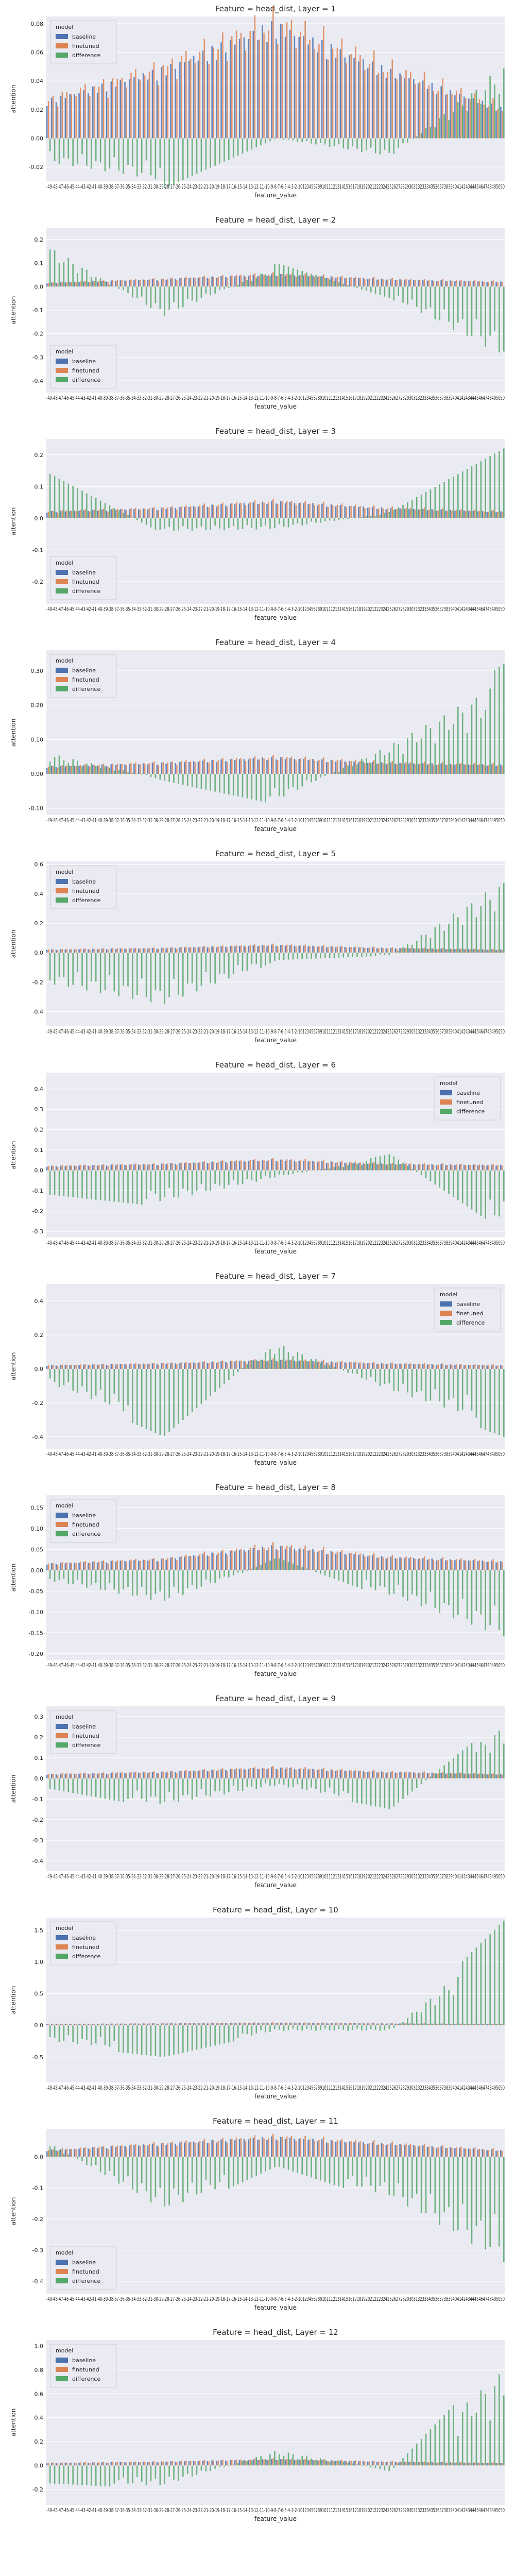  I want to click on legend-swatch-baseline, so click(62, 1937).